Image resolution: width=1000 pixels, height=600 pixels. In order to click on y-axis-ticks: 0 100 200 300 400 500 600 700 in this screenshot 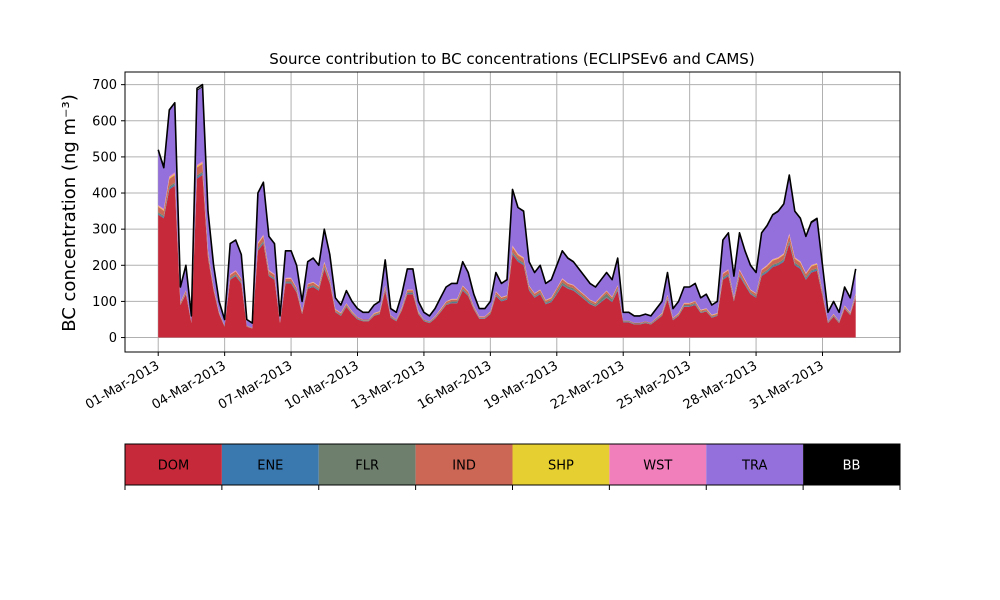, I will do `click(108, 212)`.